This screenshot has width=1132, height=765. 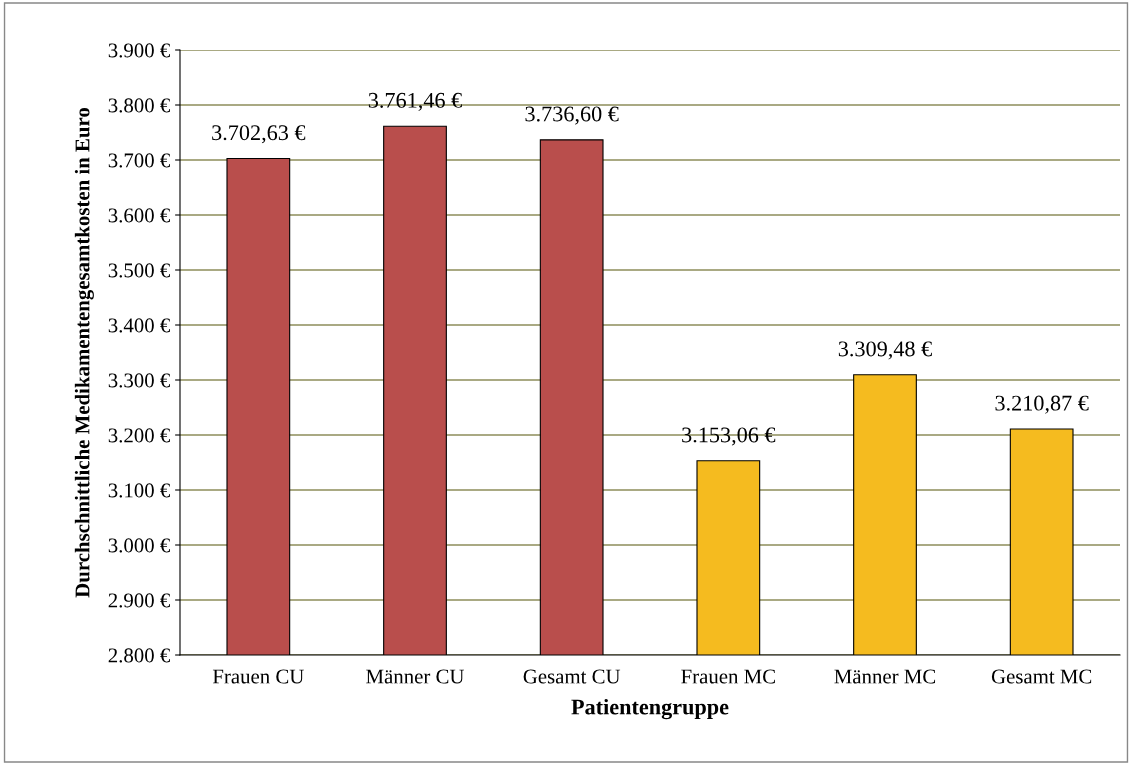 What do you see at coordinates (1042, 404) in the screenshot?
I see `data-label: 3.210,87 €` at bounding box center [1042, 404].